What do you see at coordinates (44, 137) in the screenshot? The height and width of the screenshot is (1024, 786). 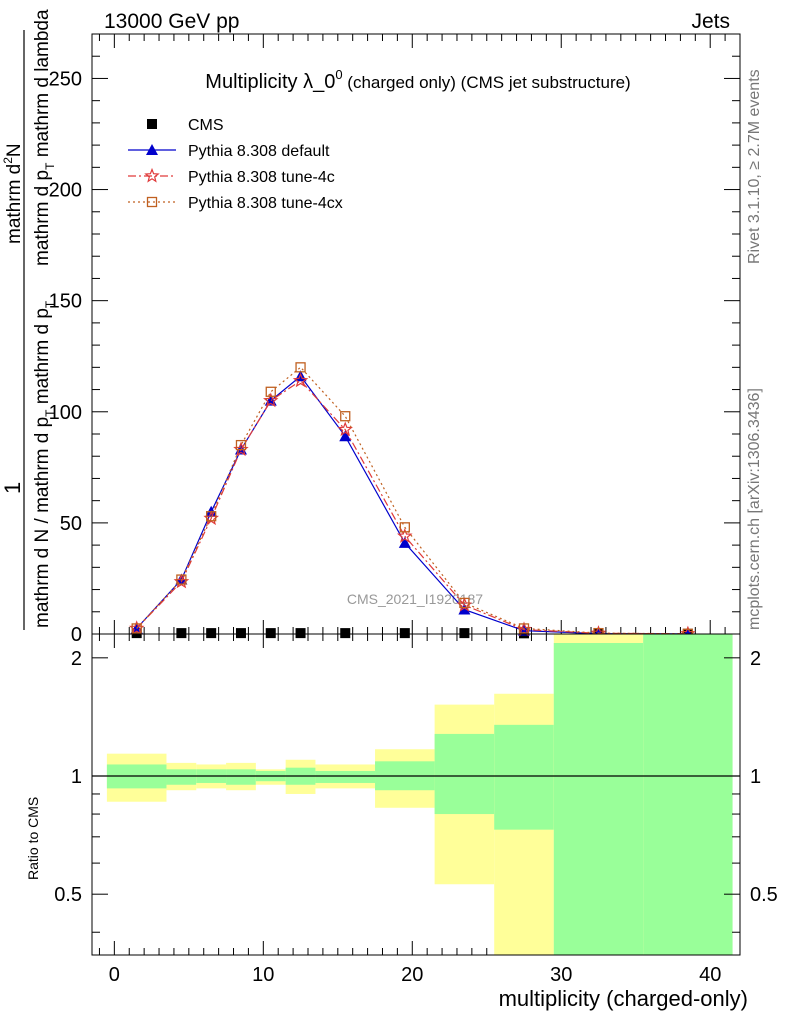 I see `y-label-den-right: mathrm d pT mathrm d lambda` at bounding box center [44, 137].